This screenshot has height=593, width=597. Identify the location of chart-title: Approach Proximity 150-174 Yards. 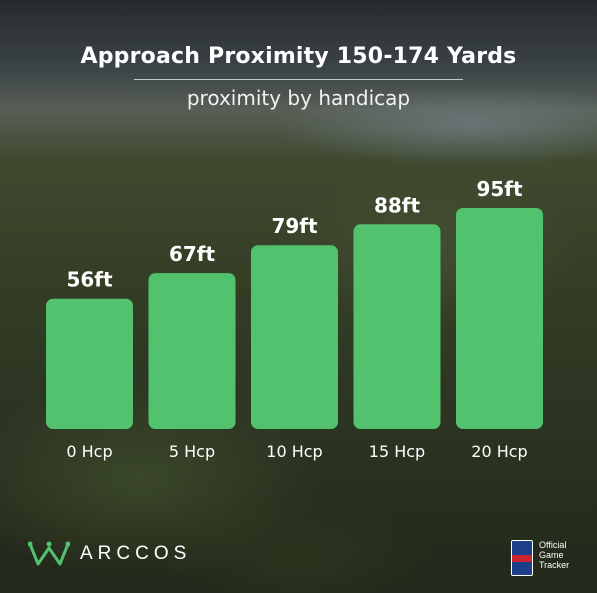
(298, 56).